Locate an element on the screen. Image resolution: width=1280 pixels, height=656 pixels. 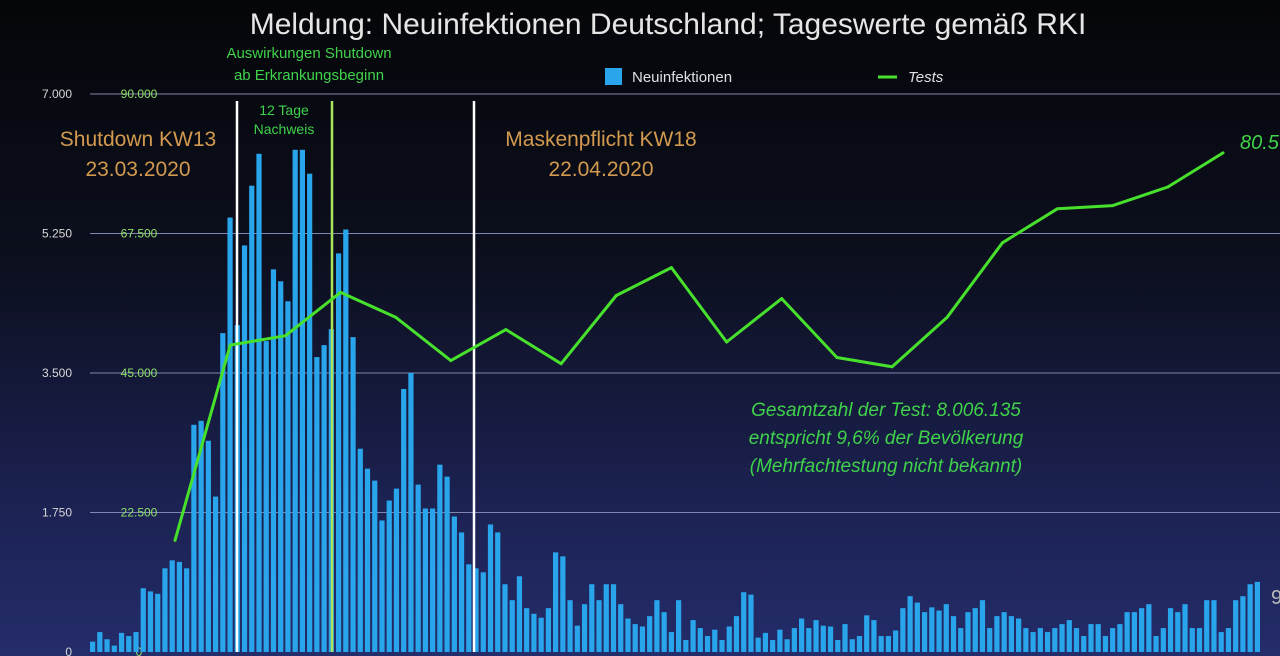
right-tick-label: 67.500 is located at coordinates (139, 234).